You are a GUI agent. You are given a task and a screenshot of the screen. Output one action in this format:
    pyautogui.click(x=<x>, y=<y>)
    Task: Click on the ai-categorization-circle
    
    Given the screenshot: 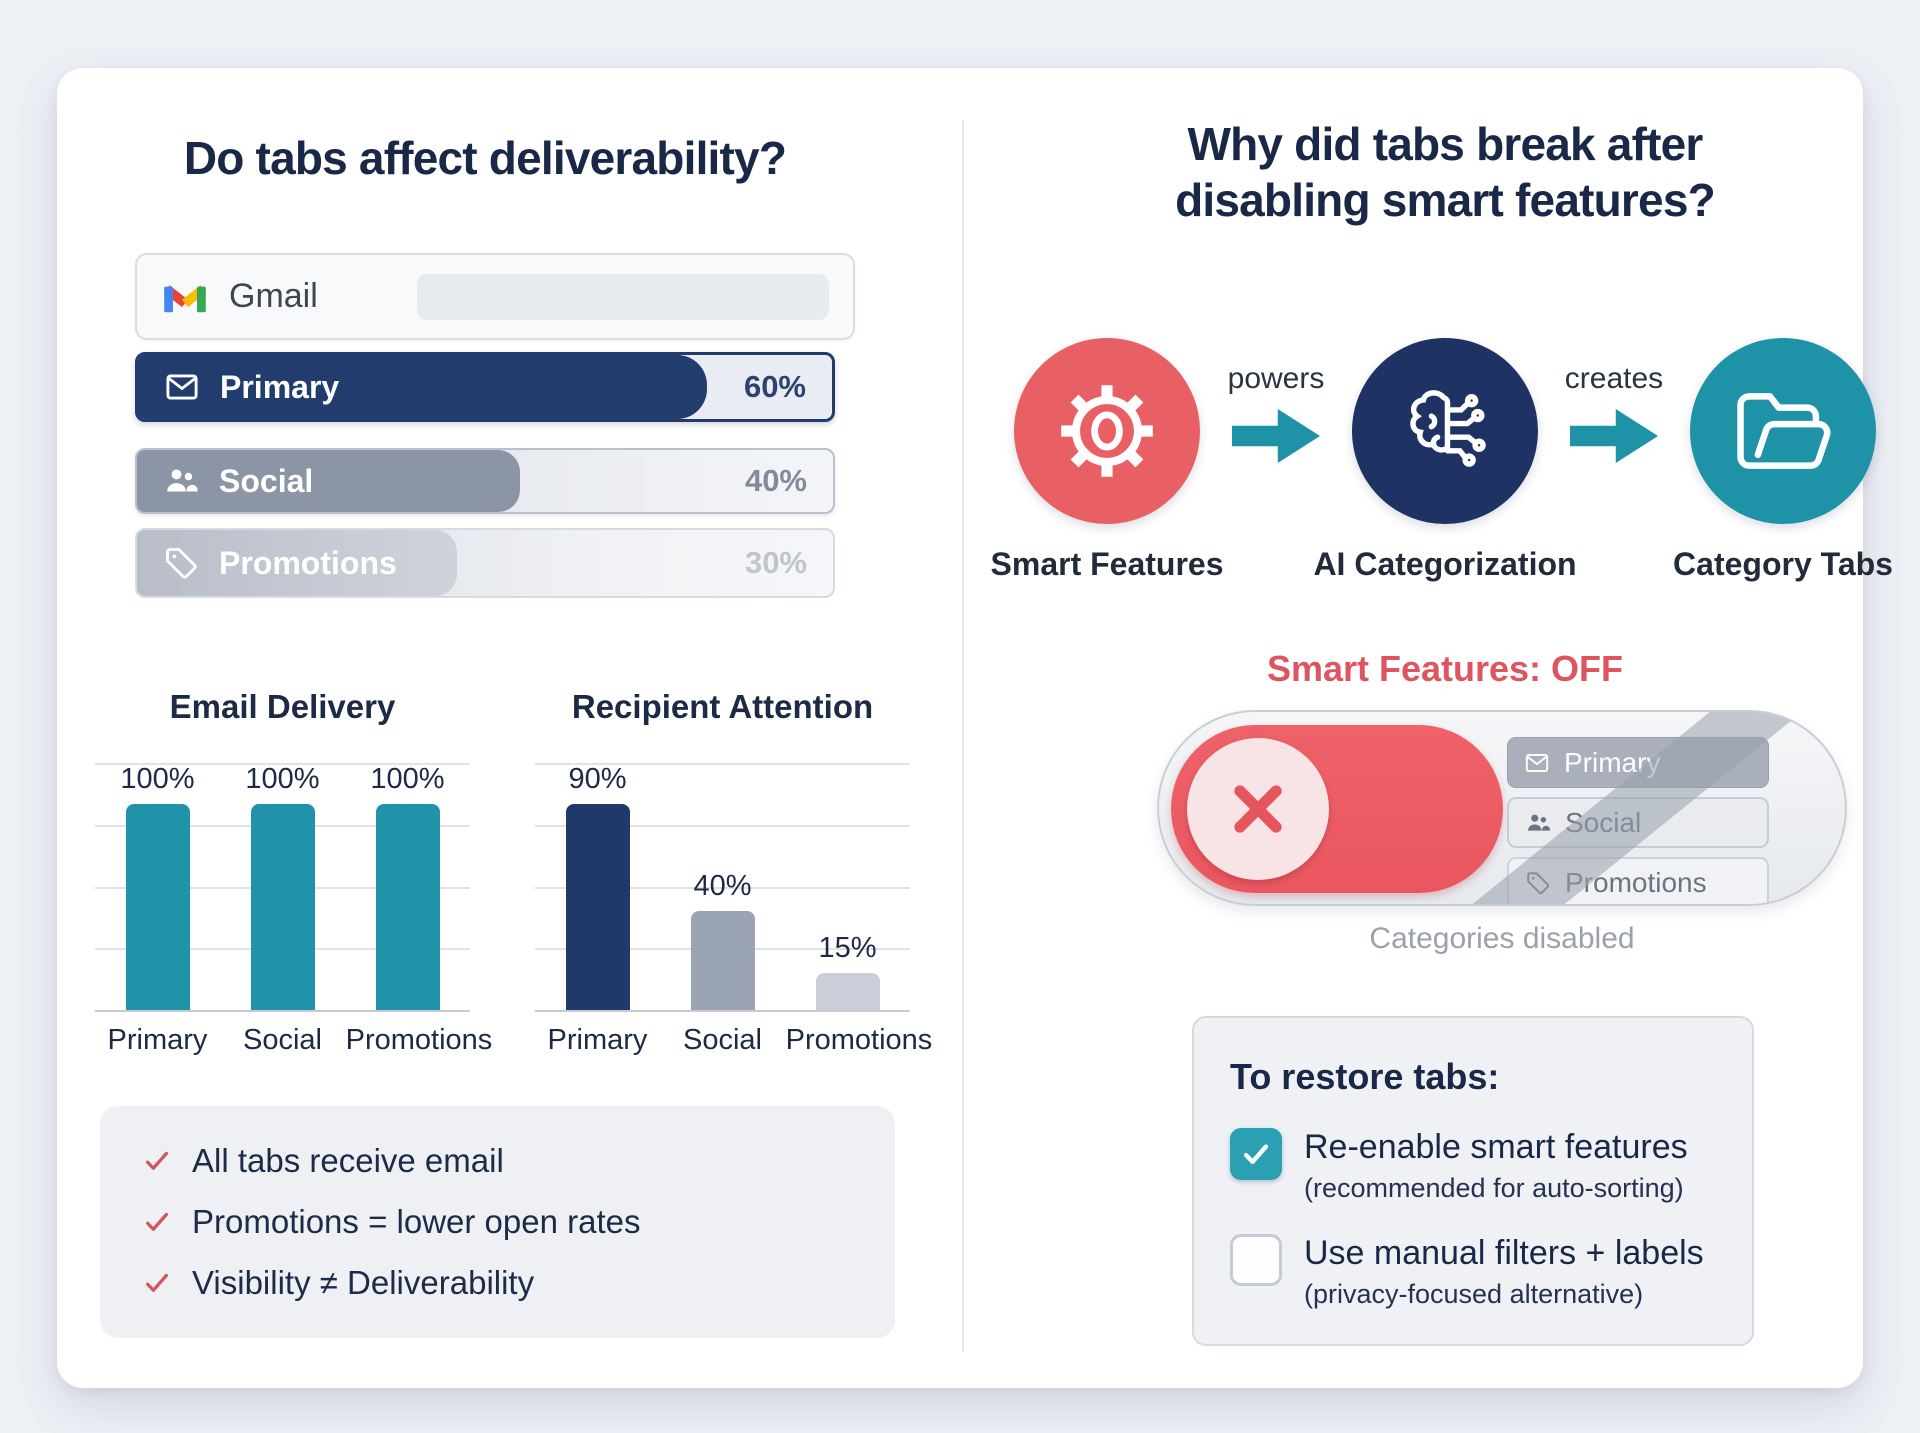 What is the action you would take?
    pyautogui.click(x=1445, y=431)
    